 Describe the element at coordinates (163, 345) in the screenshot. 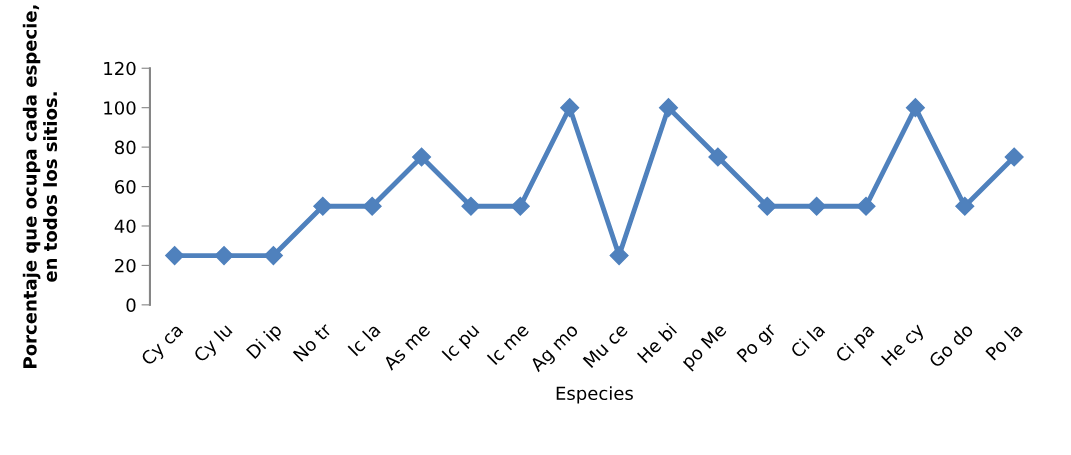

I see `x-tick-label: Cy ca` at that location.